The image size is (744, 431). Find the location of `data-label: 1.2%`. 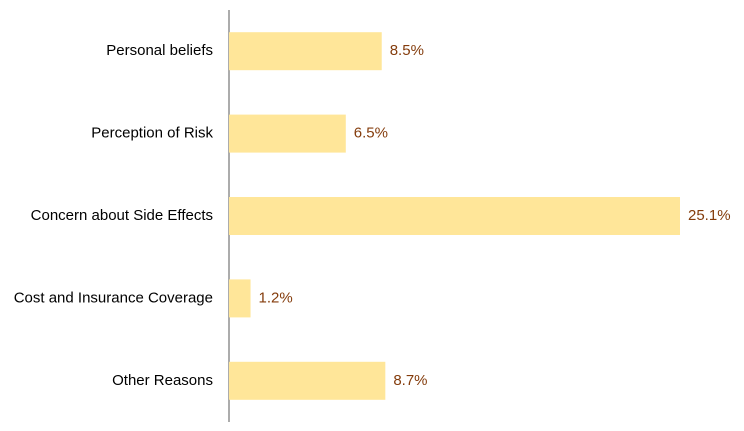

data-label: 1.2% is located at coordinates (276, 297).